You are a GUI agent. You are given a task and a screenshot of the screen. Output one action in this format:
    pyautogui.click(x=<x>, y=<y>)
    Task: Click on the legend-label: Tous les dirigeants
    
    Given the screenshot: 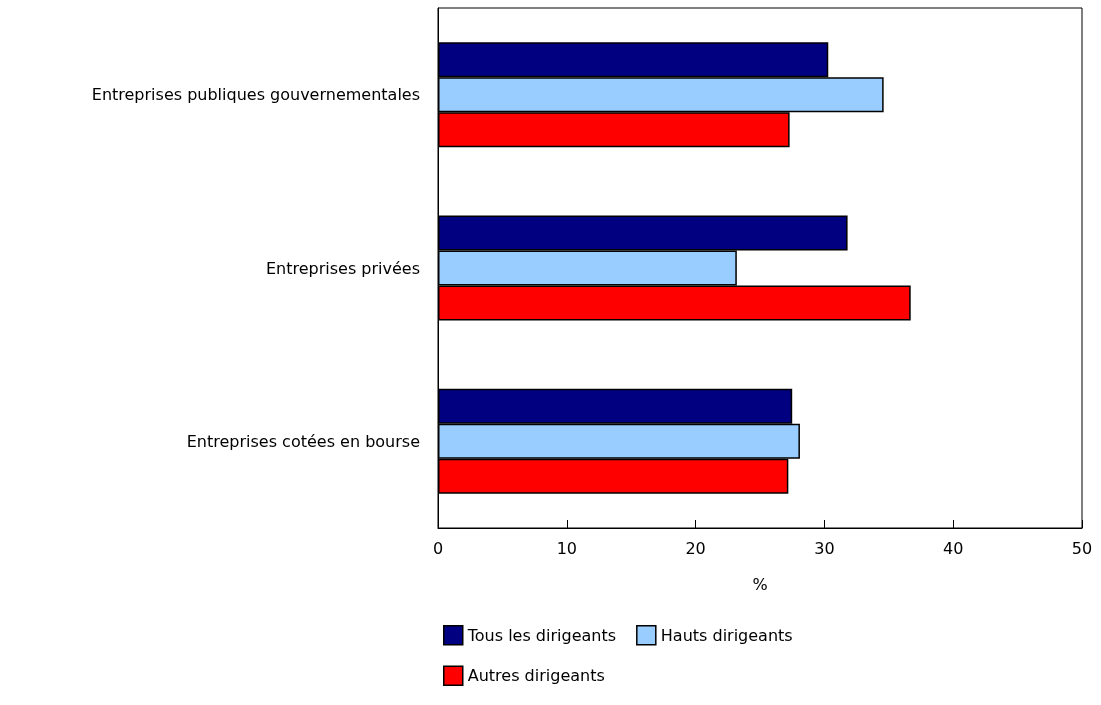 What is the action you would take?
    pyautogui.click(x=541, y=635)
    